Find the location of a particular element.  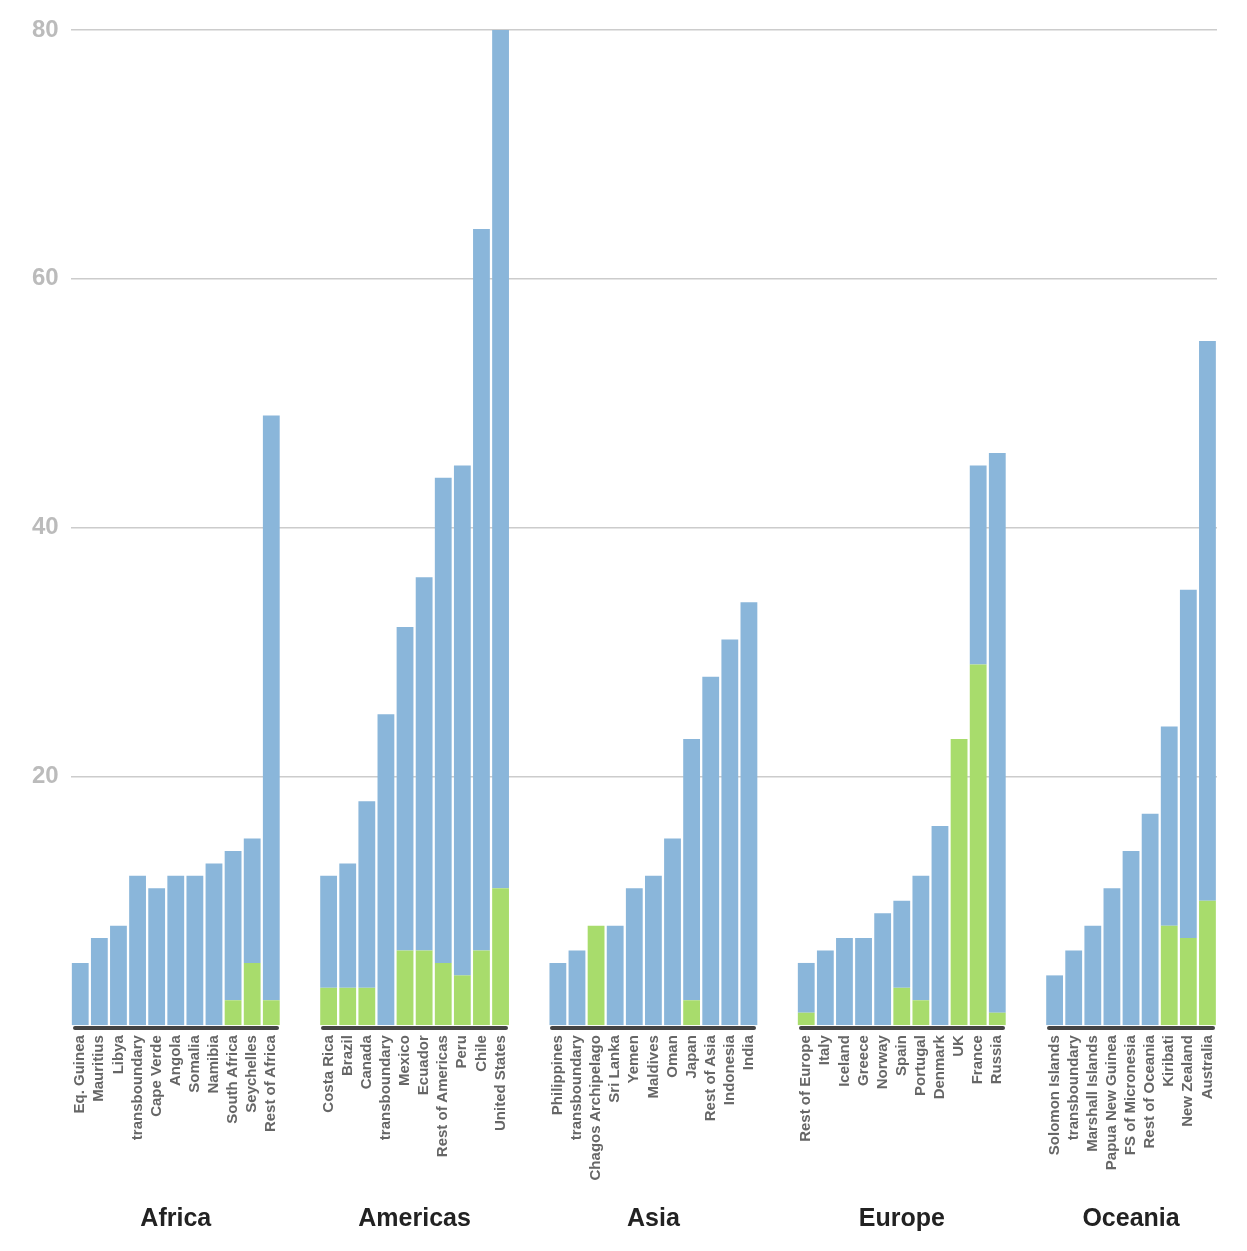

x-tick-label: Rest of Oceania is located at coordinates (1149, 1091).